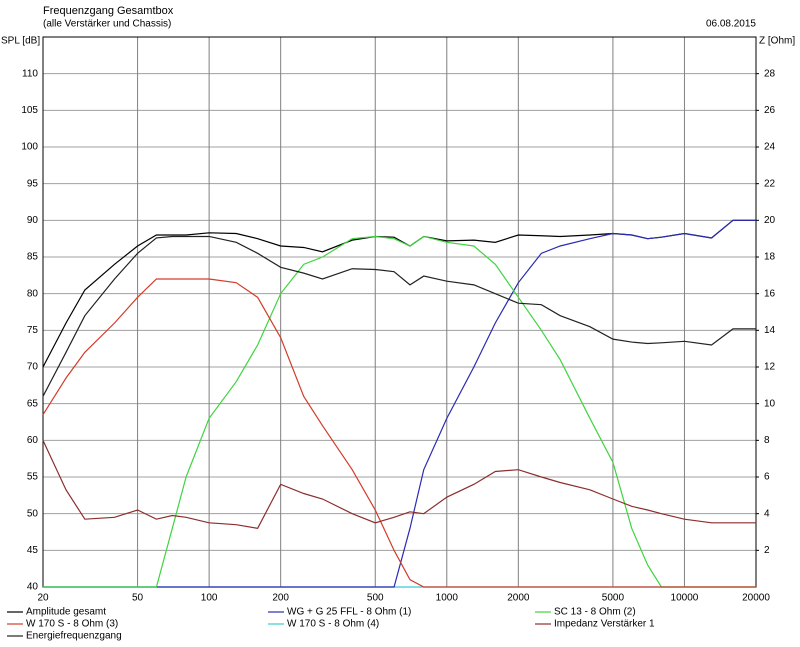 This screenshot has height=647, width=800. Describe the element at coordinates (280, 598) in the screenshot. I see `x-tick-label: 200` at that location.